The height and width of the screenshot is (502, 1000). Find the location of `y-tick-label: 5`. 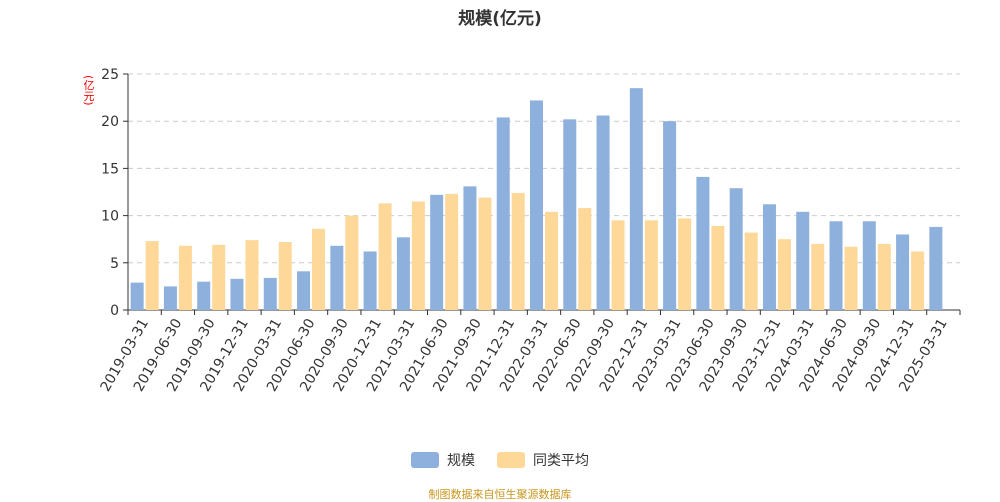

y-tick-label: 5 is located at coordinates (114, 264).